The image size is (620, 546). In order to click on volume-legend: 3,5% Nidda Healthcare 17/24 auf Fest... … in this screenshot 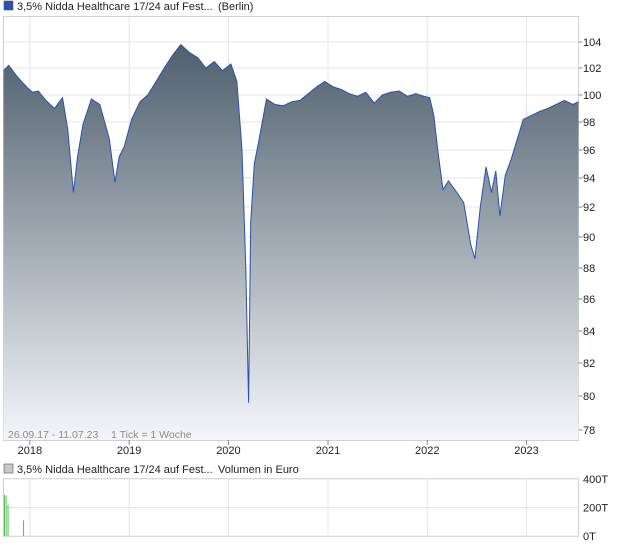, I will do `click(151, 469)`.